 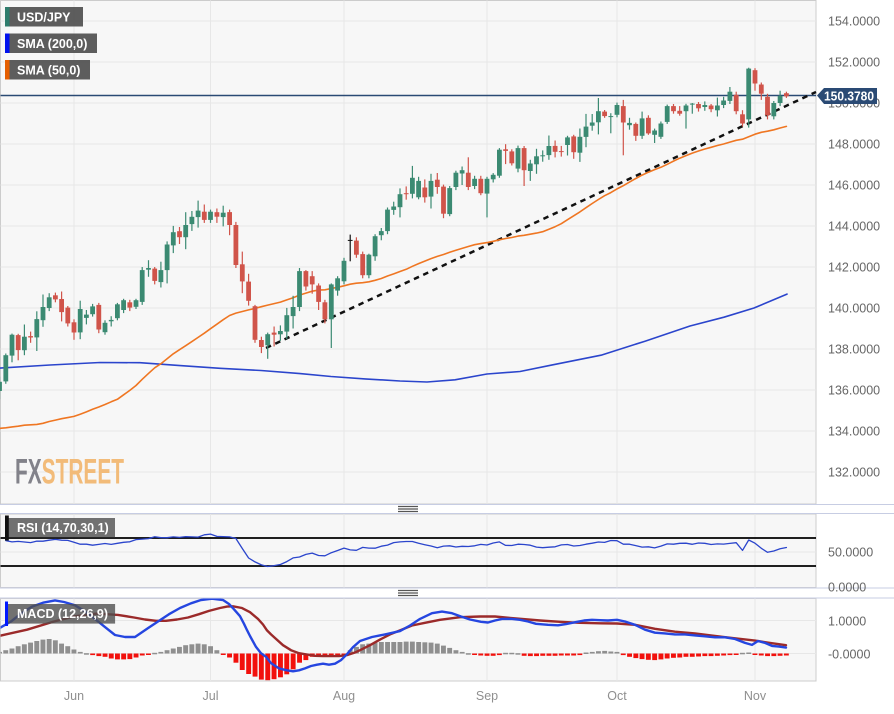 I want to click on svg-text: FXSTREET, so click(x=69, y=472).